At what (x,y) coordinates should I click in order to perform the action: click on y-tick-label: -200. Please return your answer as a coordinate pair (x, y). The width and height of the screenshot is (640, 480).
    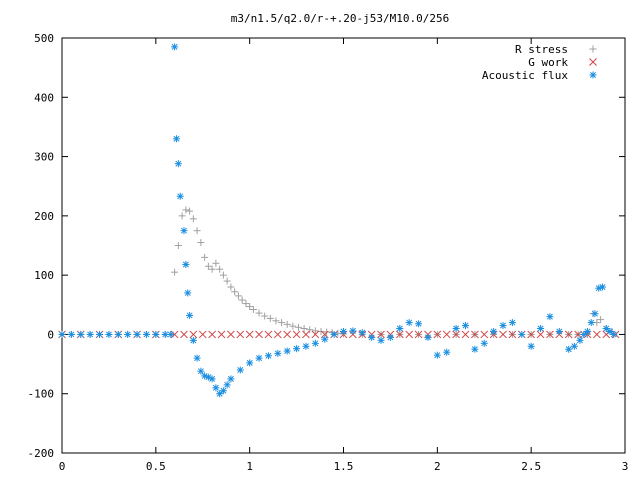
    Looking at the image, I should click on (41, 453).